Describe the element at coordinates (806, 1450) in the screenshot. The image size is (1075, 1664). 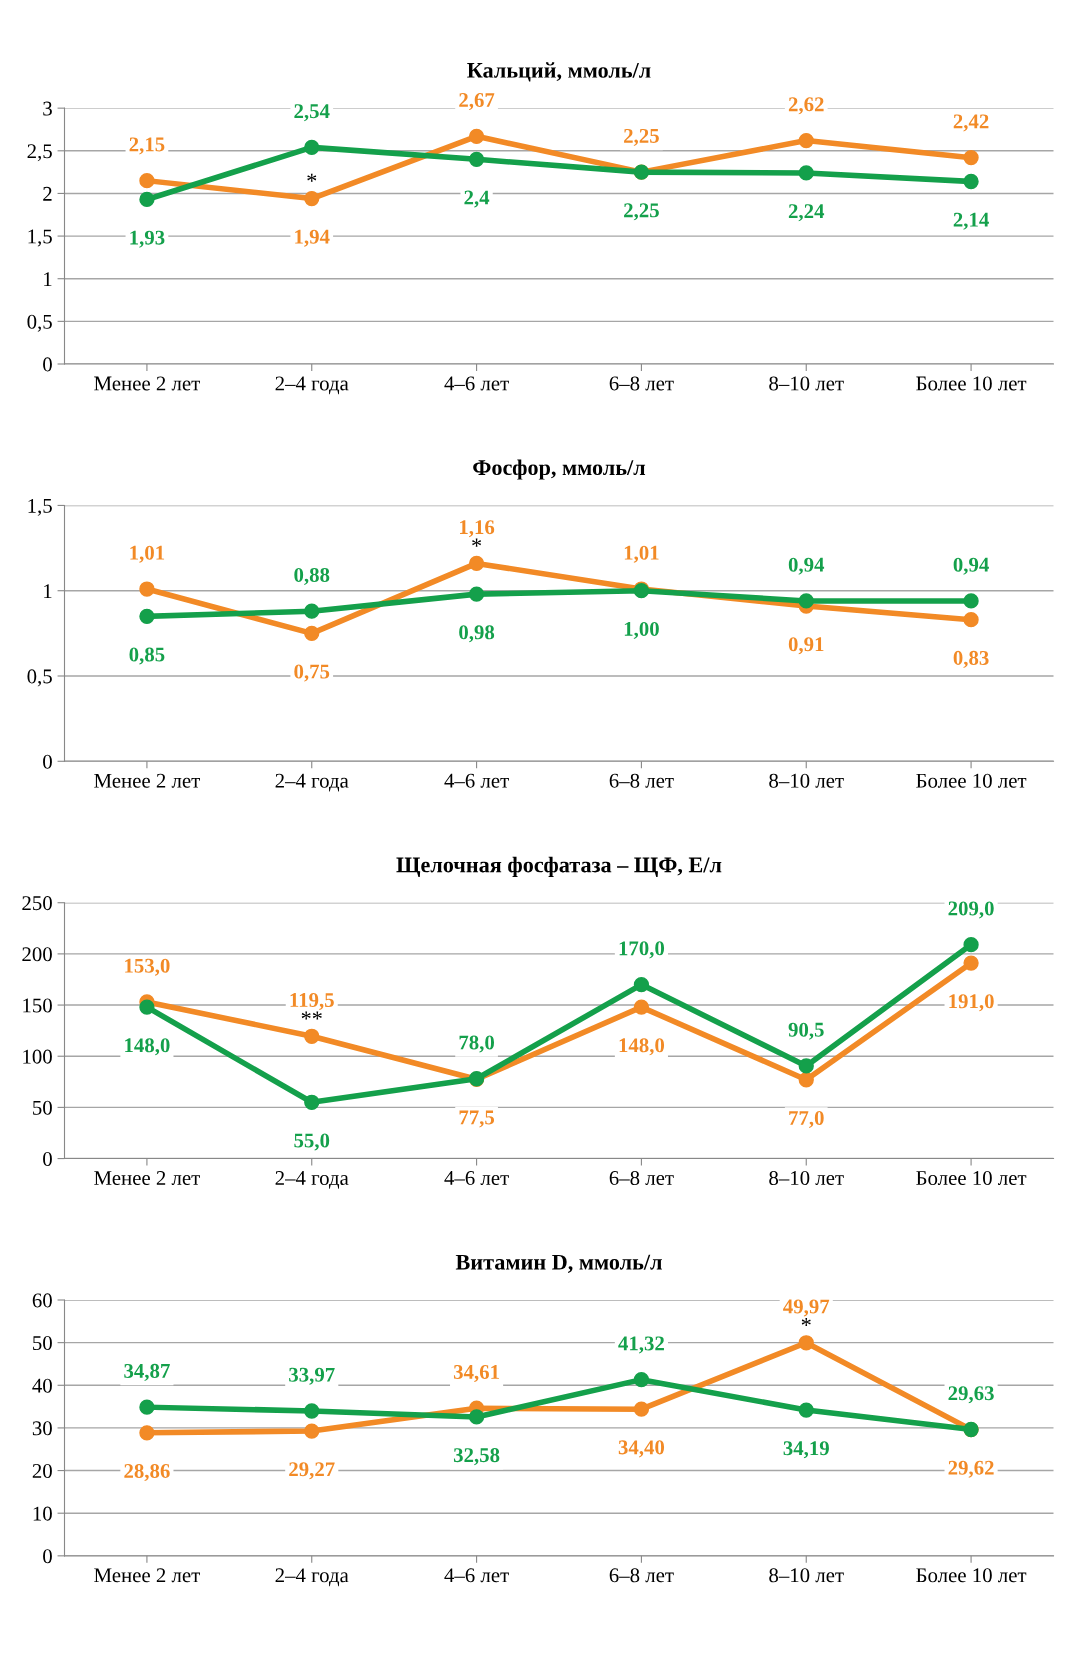
I see `data-label: 34,19` at that location.